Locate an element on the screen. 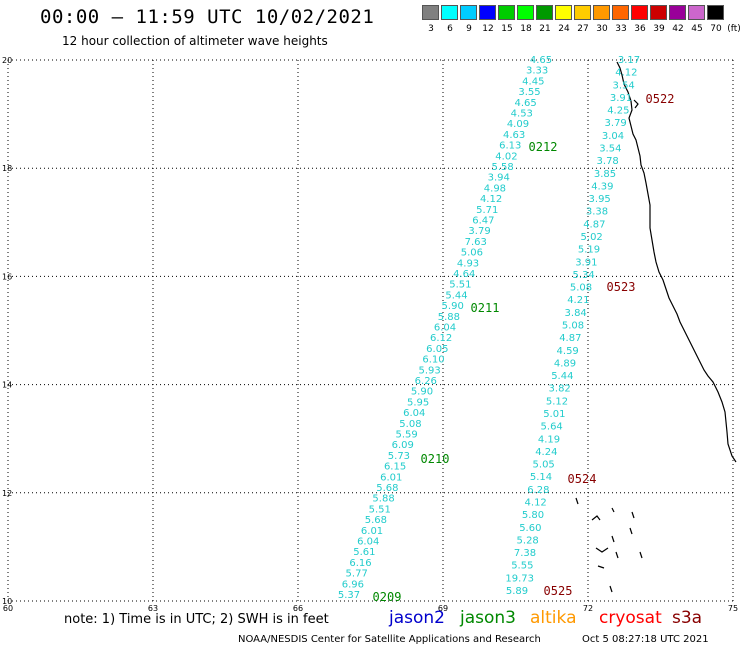  x-tick-label: 75 is located at coordinates (733, 608).